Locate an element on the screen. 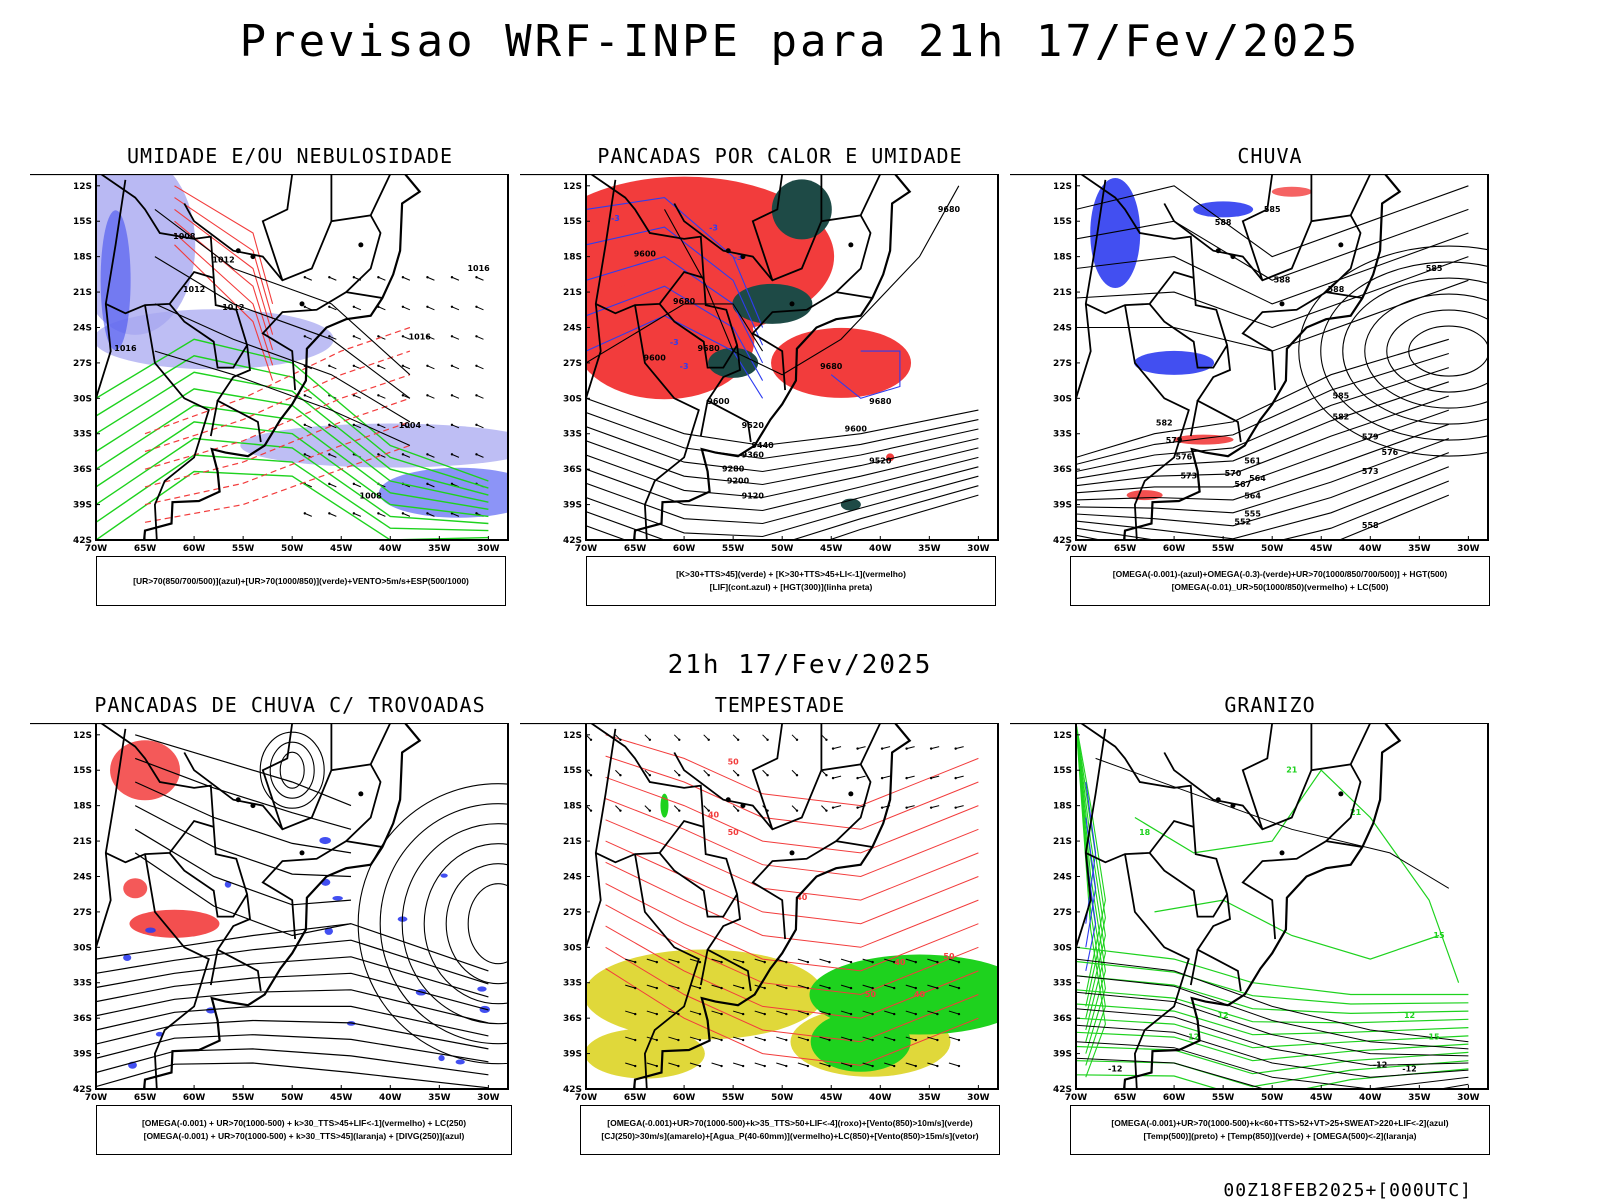 The image size is (1600, 1201). height-label: 588 is located at coordinates (1223, 222).